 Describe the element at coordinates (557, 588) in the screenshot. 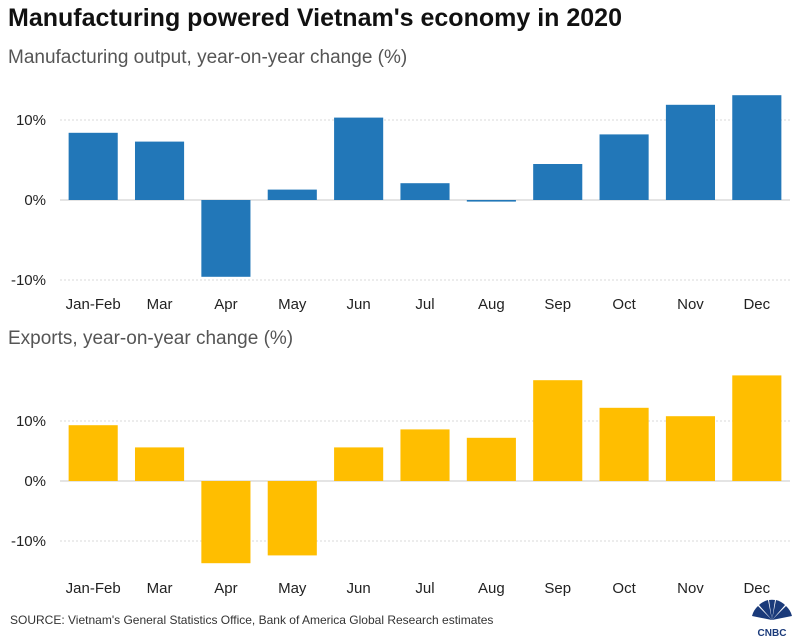

I see `exports-x-tick-label: Sep` at that location.